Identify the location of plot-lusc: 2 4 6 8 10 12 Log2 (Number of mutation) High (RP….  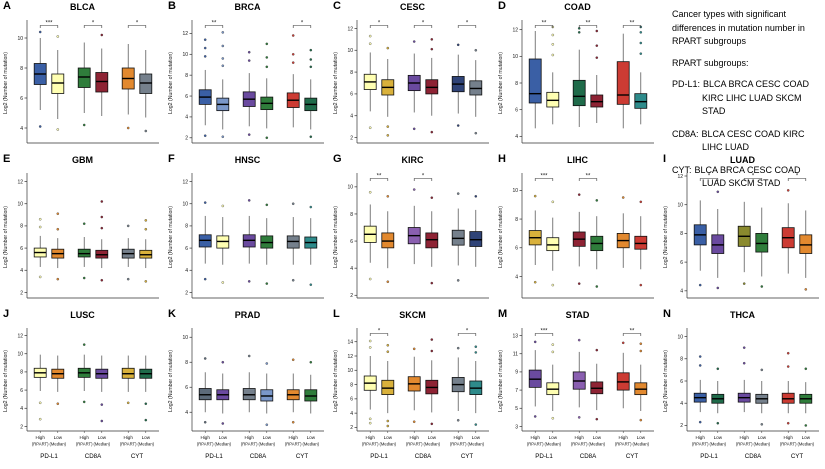
(81, 394).